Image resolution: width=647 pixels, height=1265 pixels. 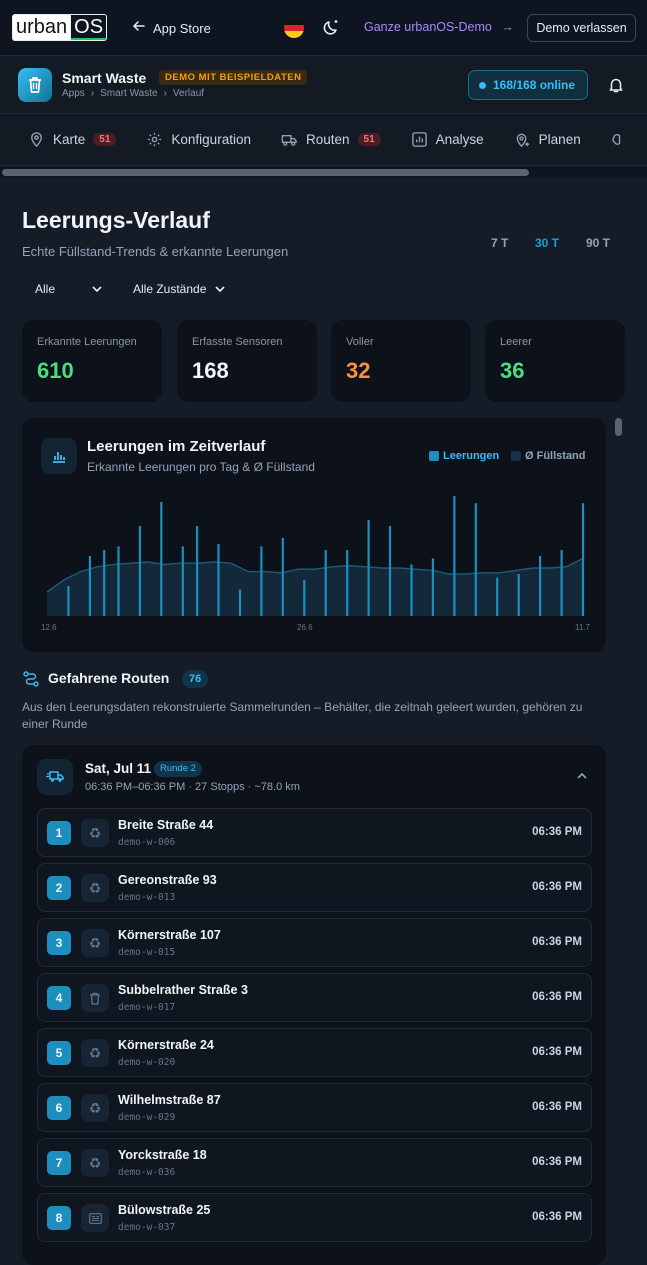 I want to click on online-status-badge: 168/168 online, so click(x=528, y=85).